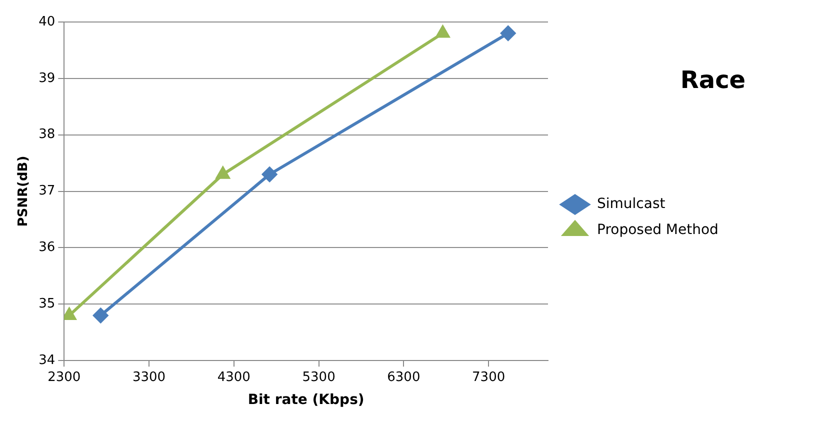  I want to click on y-tick-label: 38, so click(47, 134).